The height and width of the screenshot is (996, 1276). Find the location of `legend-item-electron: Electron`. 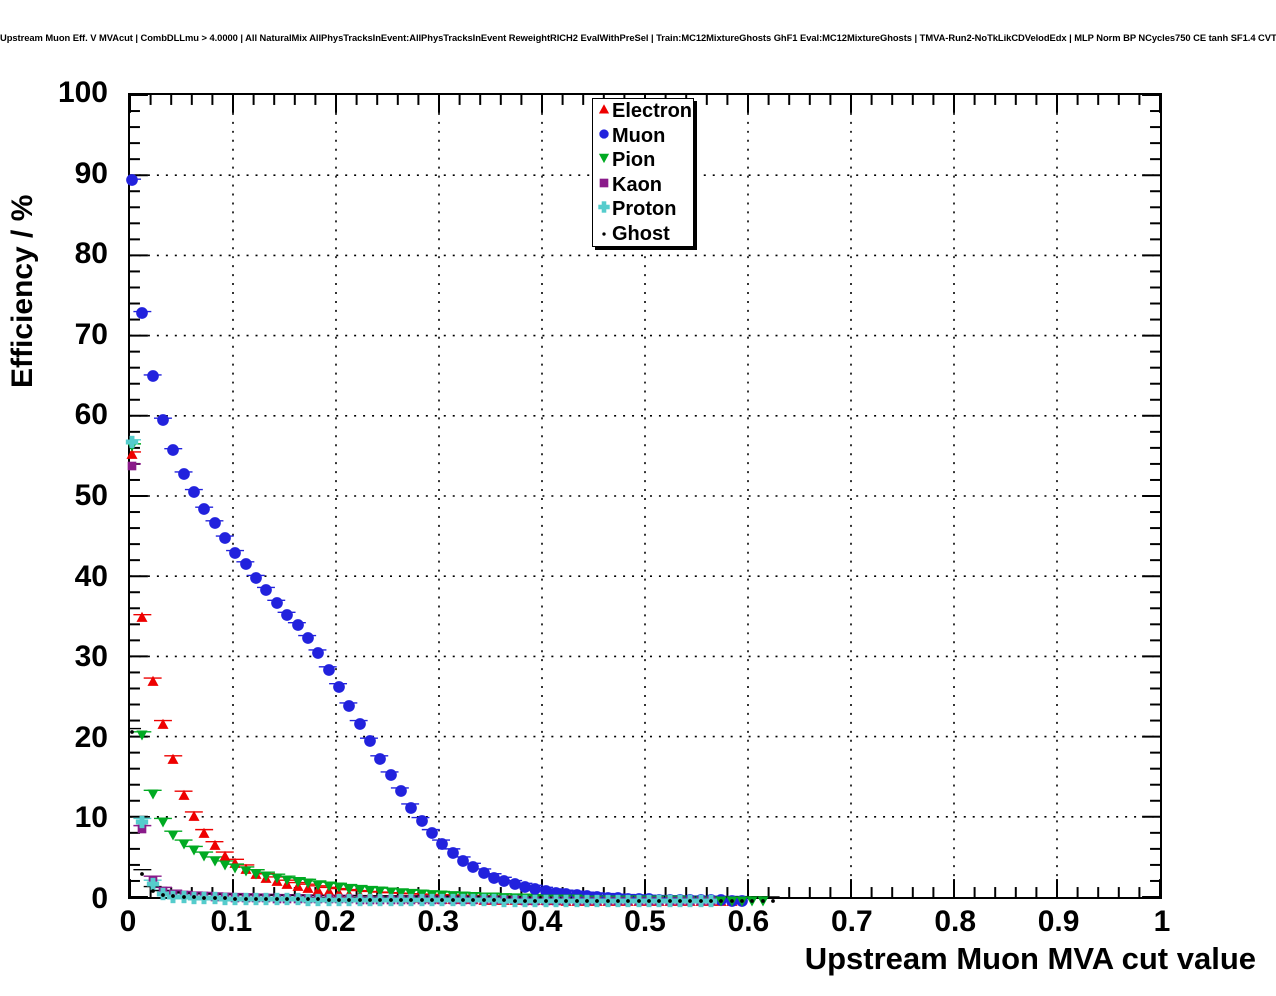

legend-item-electron: Electron is located at coordinates (643, 111).